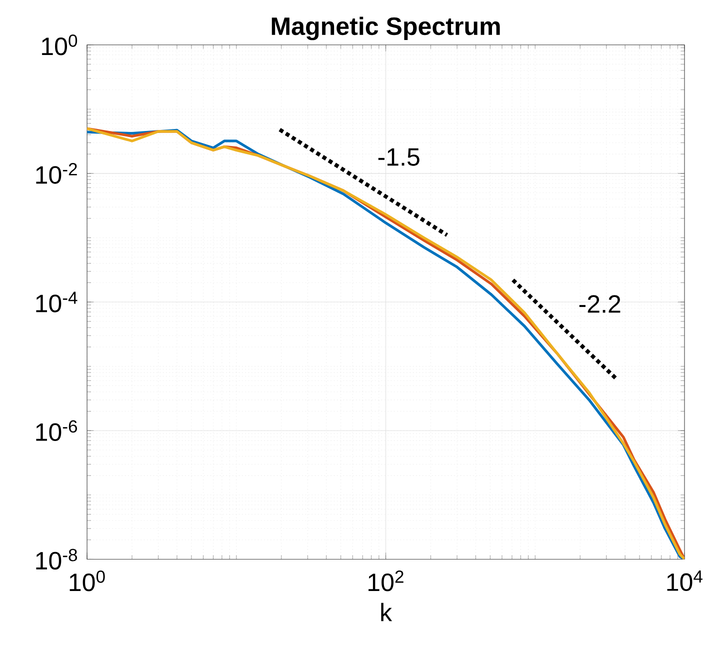 The width and height of the screenshot is (712, 663). What do you see at coordinates (386, 612) in the screenshot?
I see `x-axis-title: k` at bounding box center [386, 612].